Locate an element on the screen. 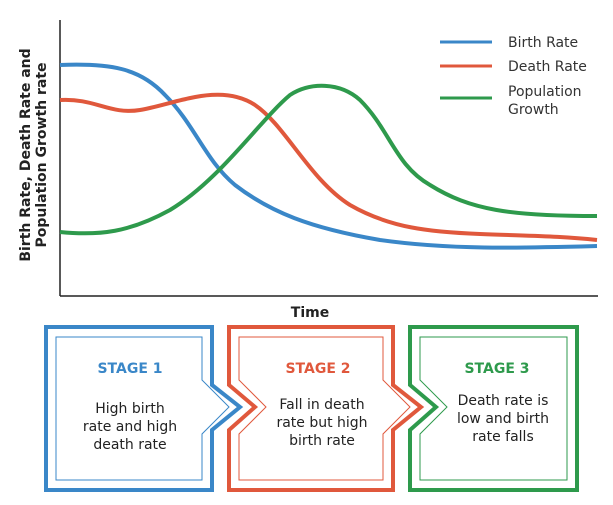 This screenshot has width=613, height=505. legend-label: Death Rate is located at coordinates (547, 67).